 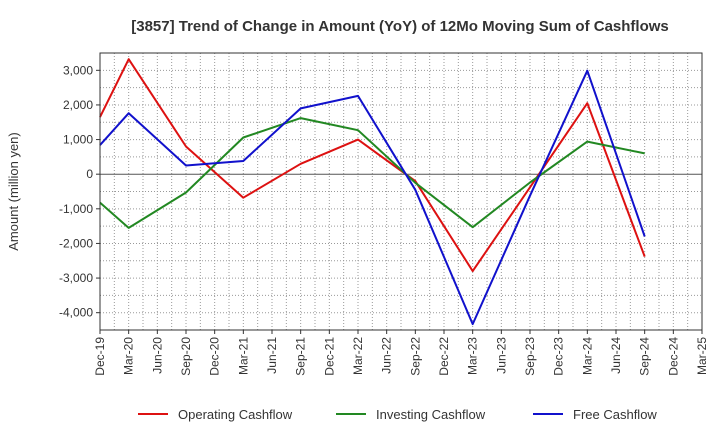 What do you see at coordinates (76, 243) in the screenshot?
I see `y-tick-label: -2,000` at bounding box center [76, 243].